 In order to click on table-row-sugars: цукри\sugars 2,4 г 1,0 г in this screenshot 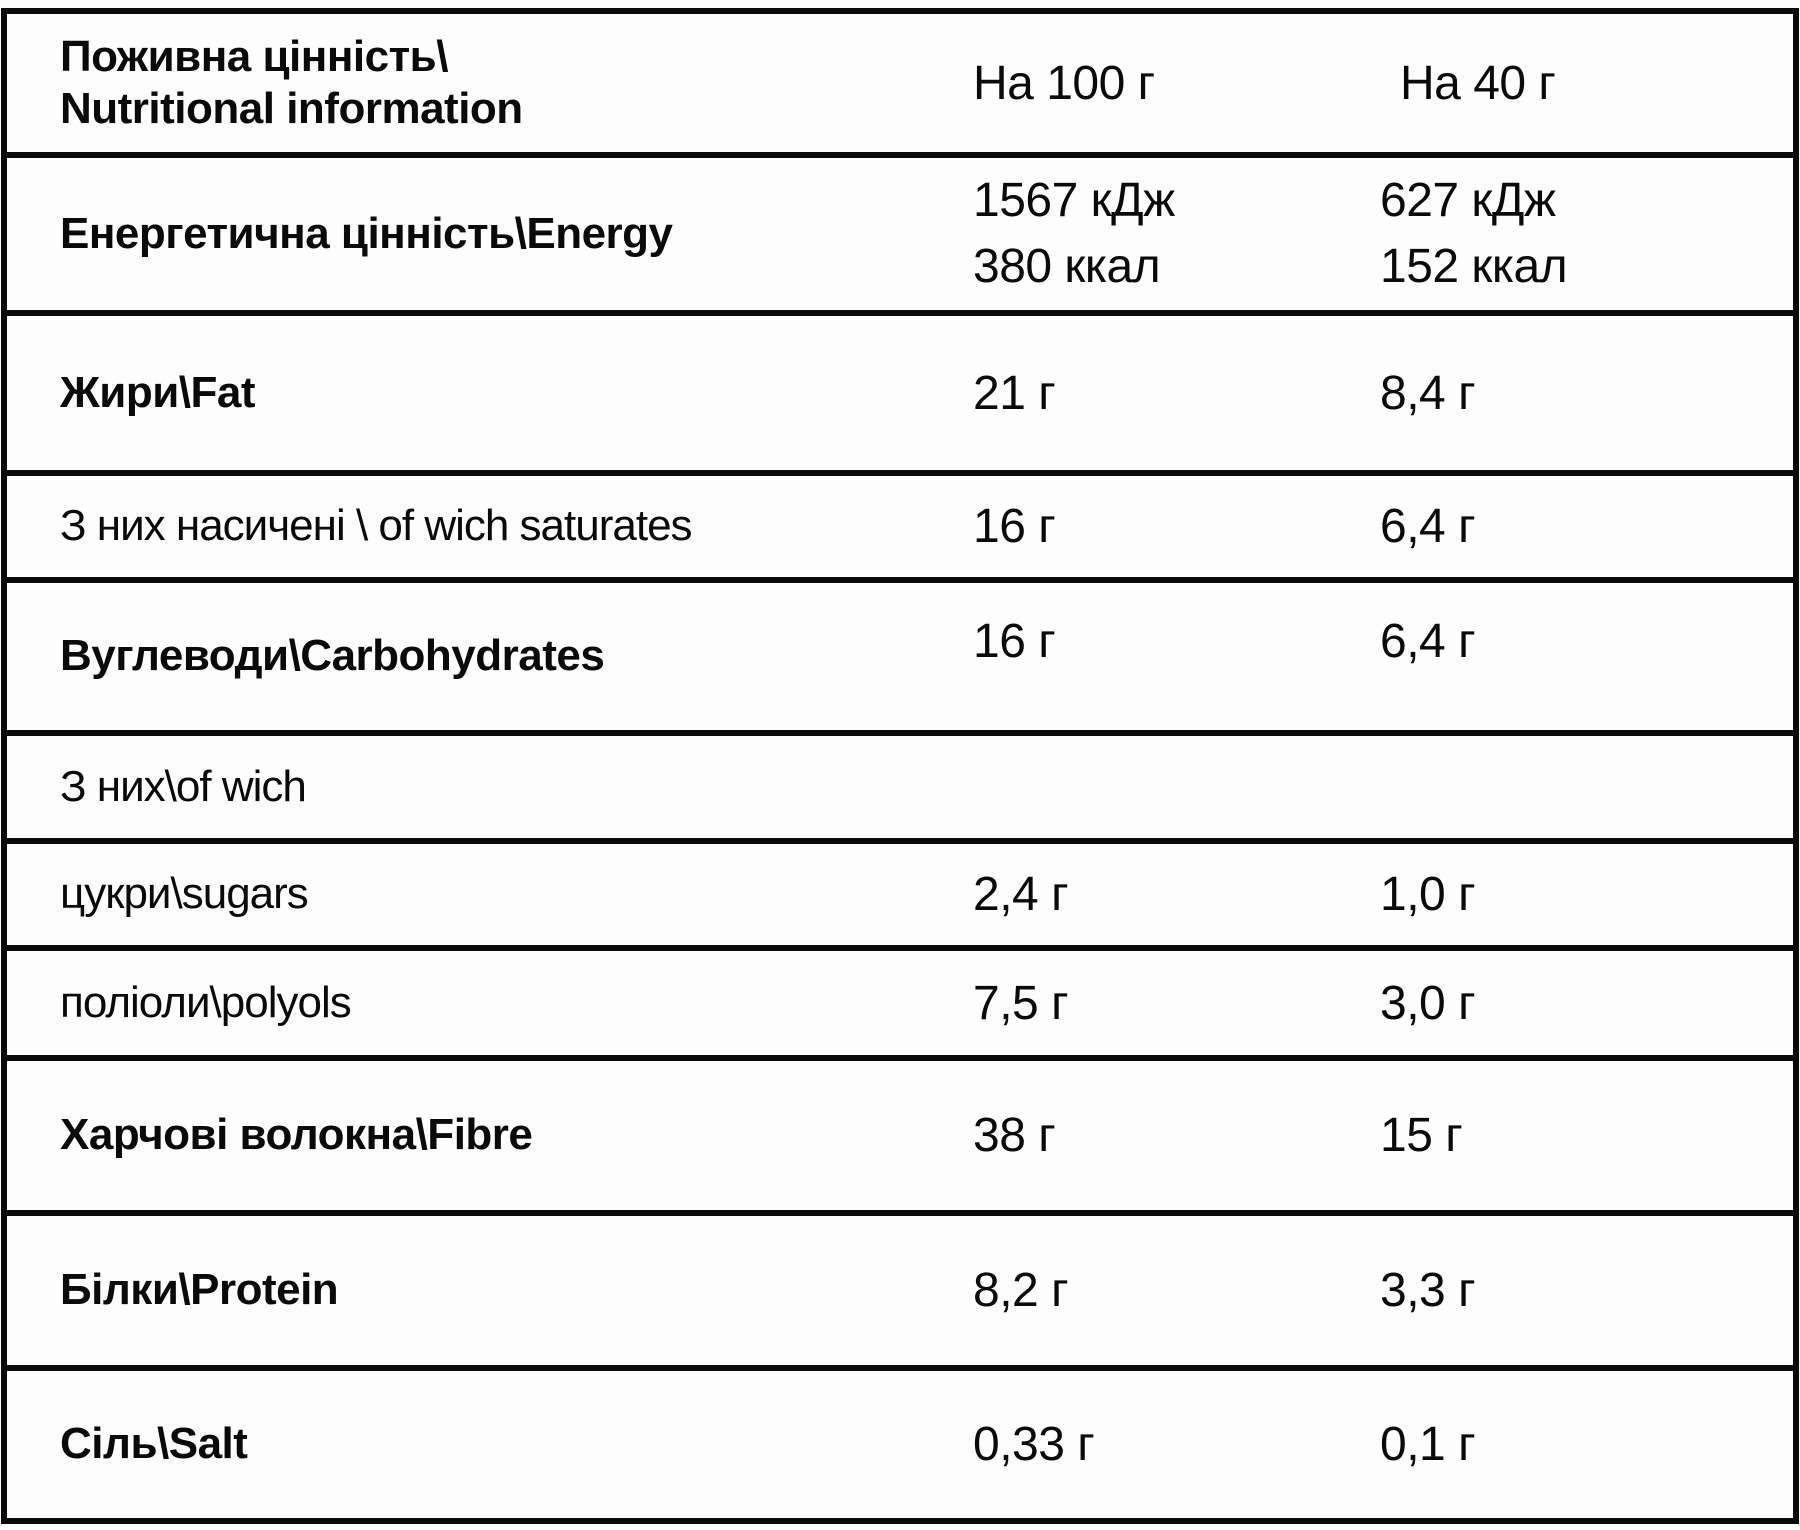, I will do `click(900, 897)`.